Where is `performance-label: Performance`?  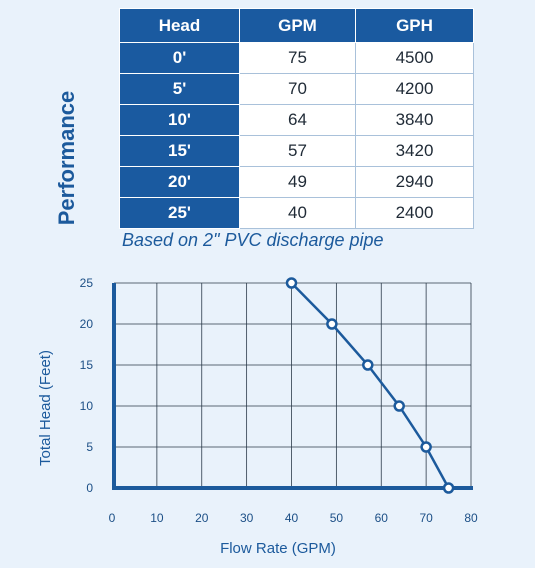 performance-label: Performance is located at coordinates (66, 158).